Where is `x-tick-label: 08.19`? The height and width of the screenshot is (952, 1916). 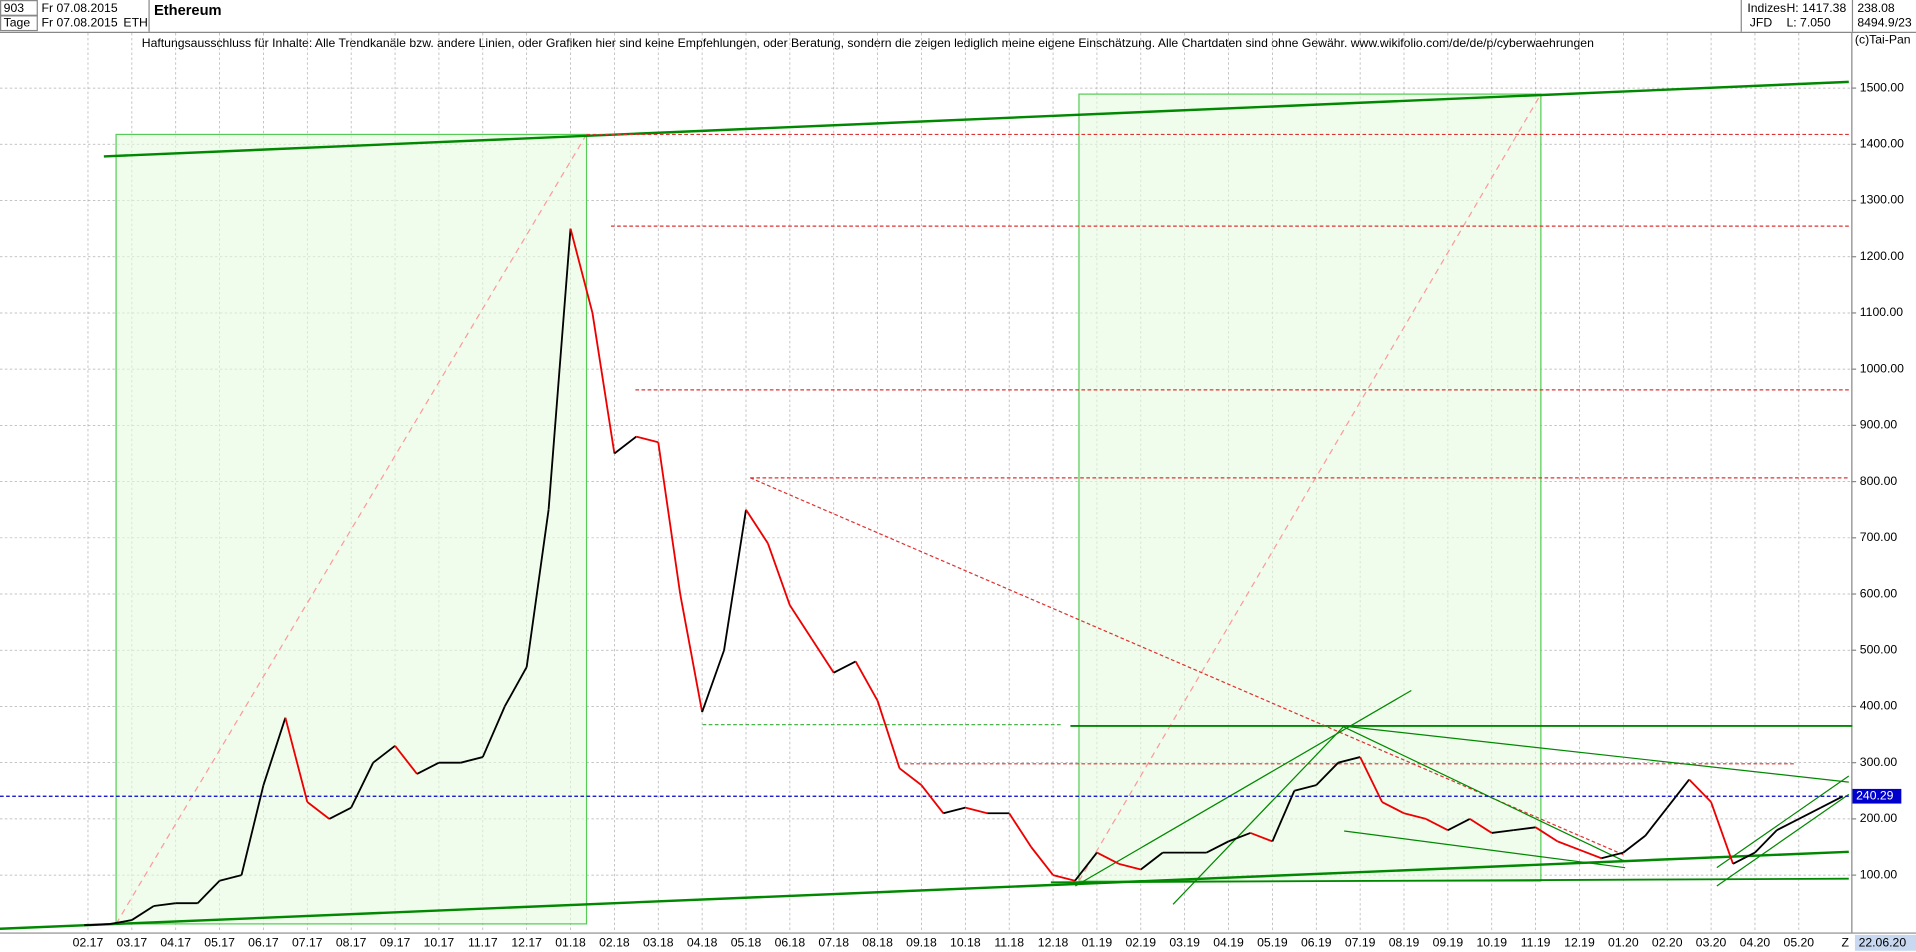
x-tick-label: 08.19 is located at coordinates (1404, 943).